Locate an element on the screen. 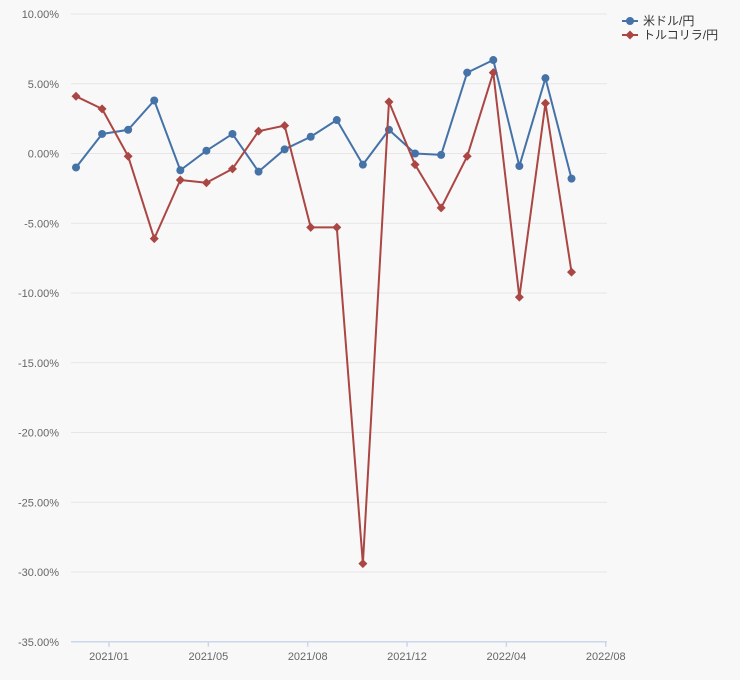 Image resolution: width=740 pixels, height=680 pixels. legend-label-usd-jpy: 米ドル/円 is located at coordinates (669, 21).